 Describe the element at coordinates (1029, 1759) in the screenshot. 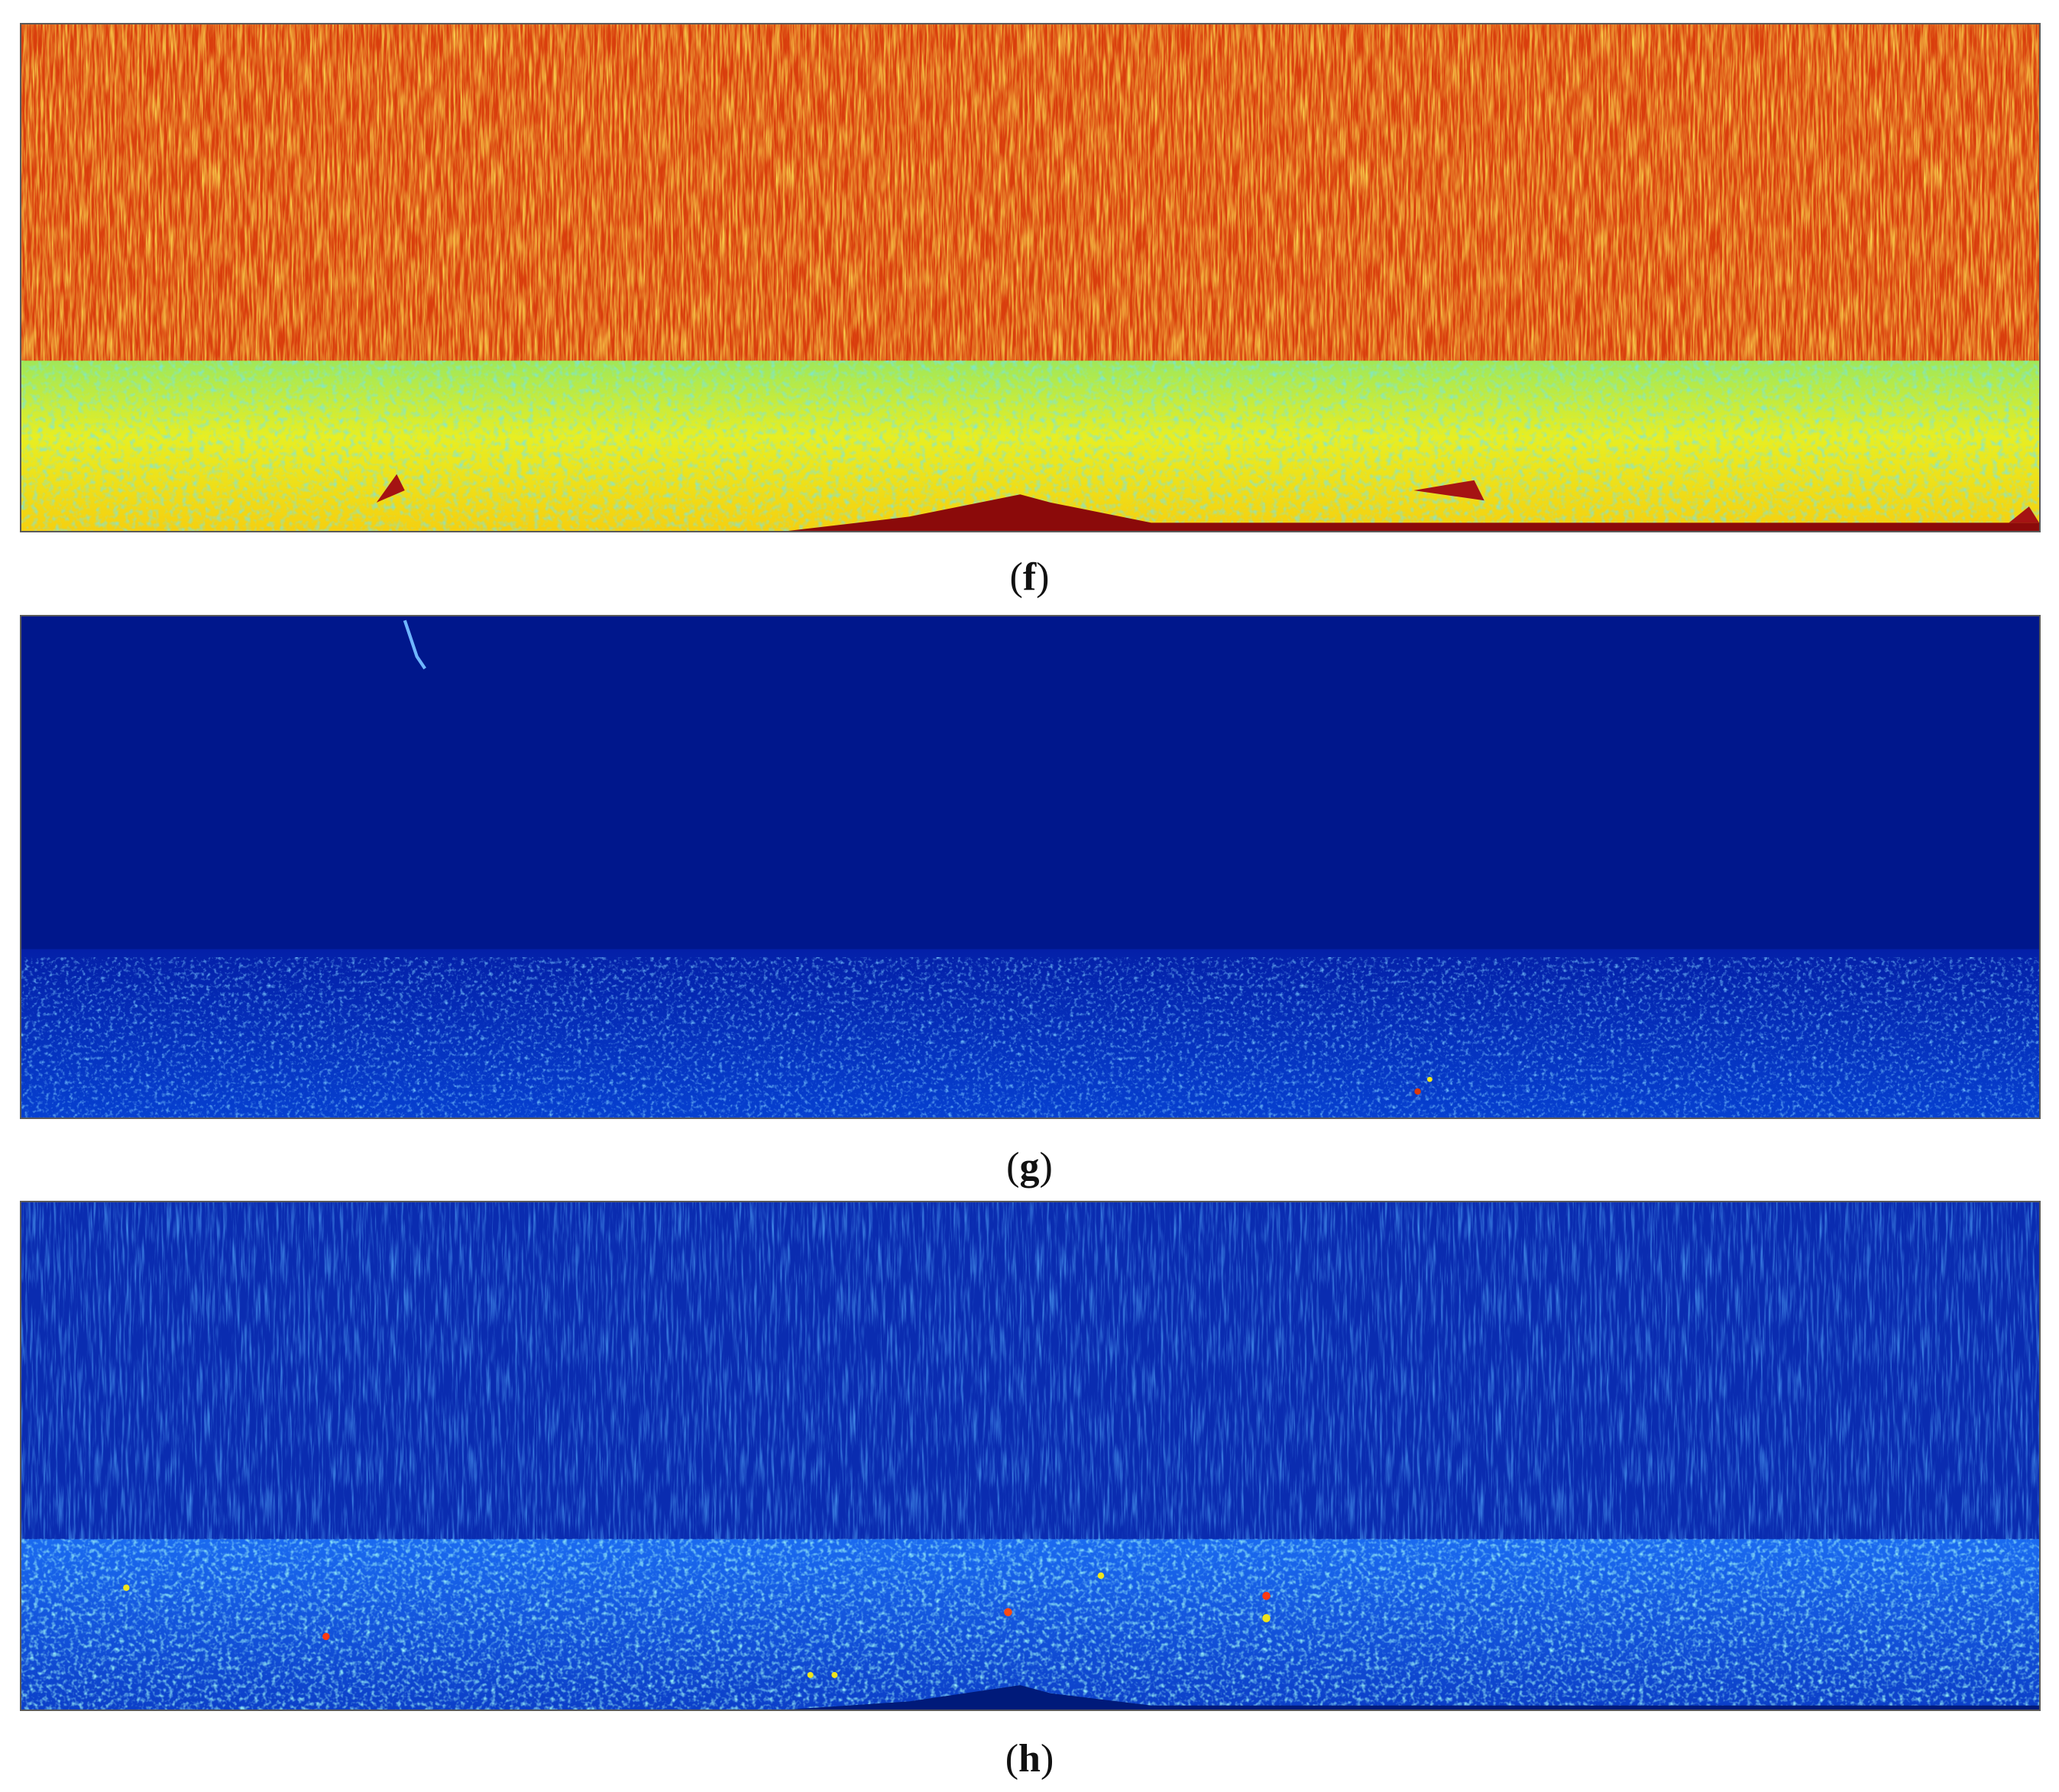

I see `caption-h: (h)` at that location.